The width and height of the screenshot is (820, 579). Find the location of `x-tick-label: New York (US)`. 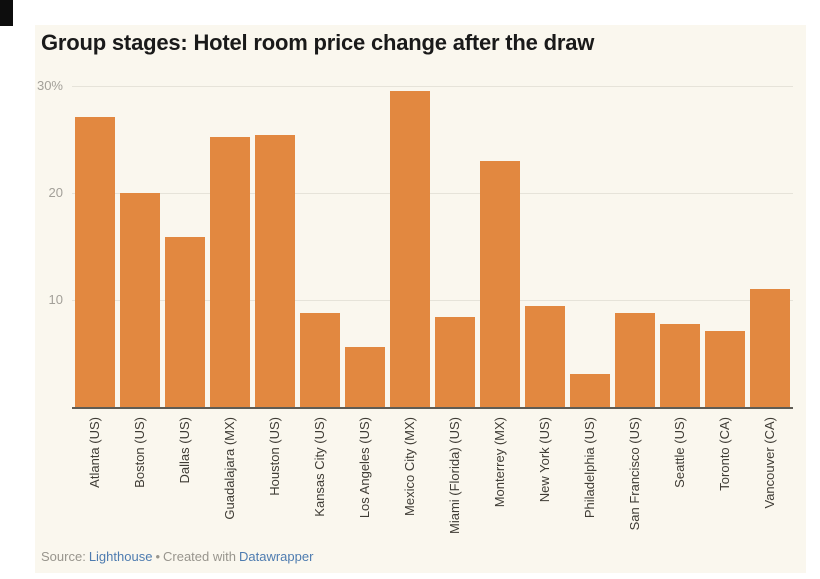

x-tick-label: New York (US) is located at coordinates (545, 460).